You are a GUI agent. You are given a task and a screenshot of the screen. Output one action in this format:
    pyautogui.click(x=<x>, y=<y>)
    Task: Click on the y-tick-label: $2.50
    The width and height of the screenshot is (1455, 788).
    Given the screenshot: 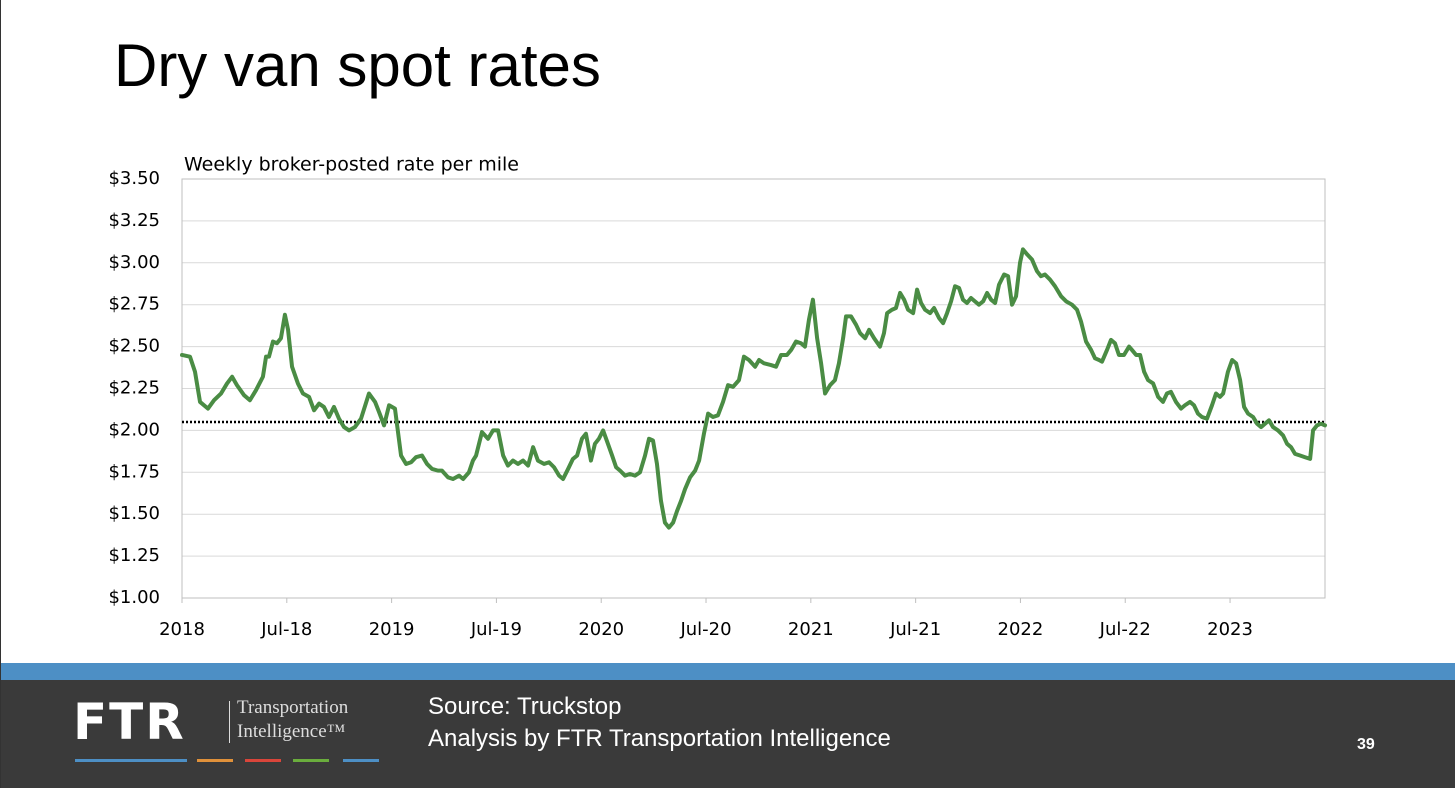 What is the action you would take?
    pyautogui.click(x=134, y=346)
    